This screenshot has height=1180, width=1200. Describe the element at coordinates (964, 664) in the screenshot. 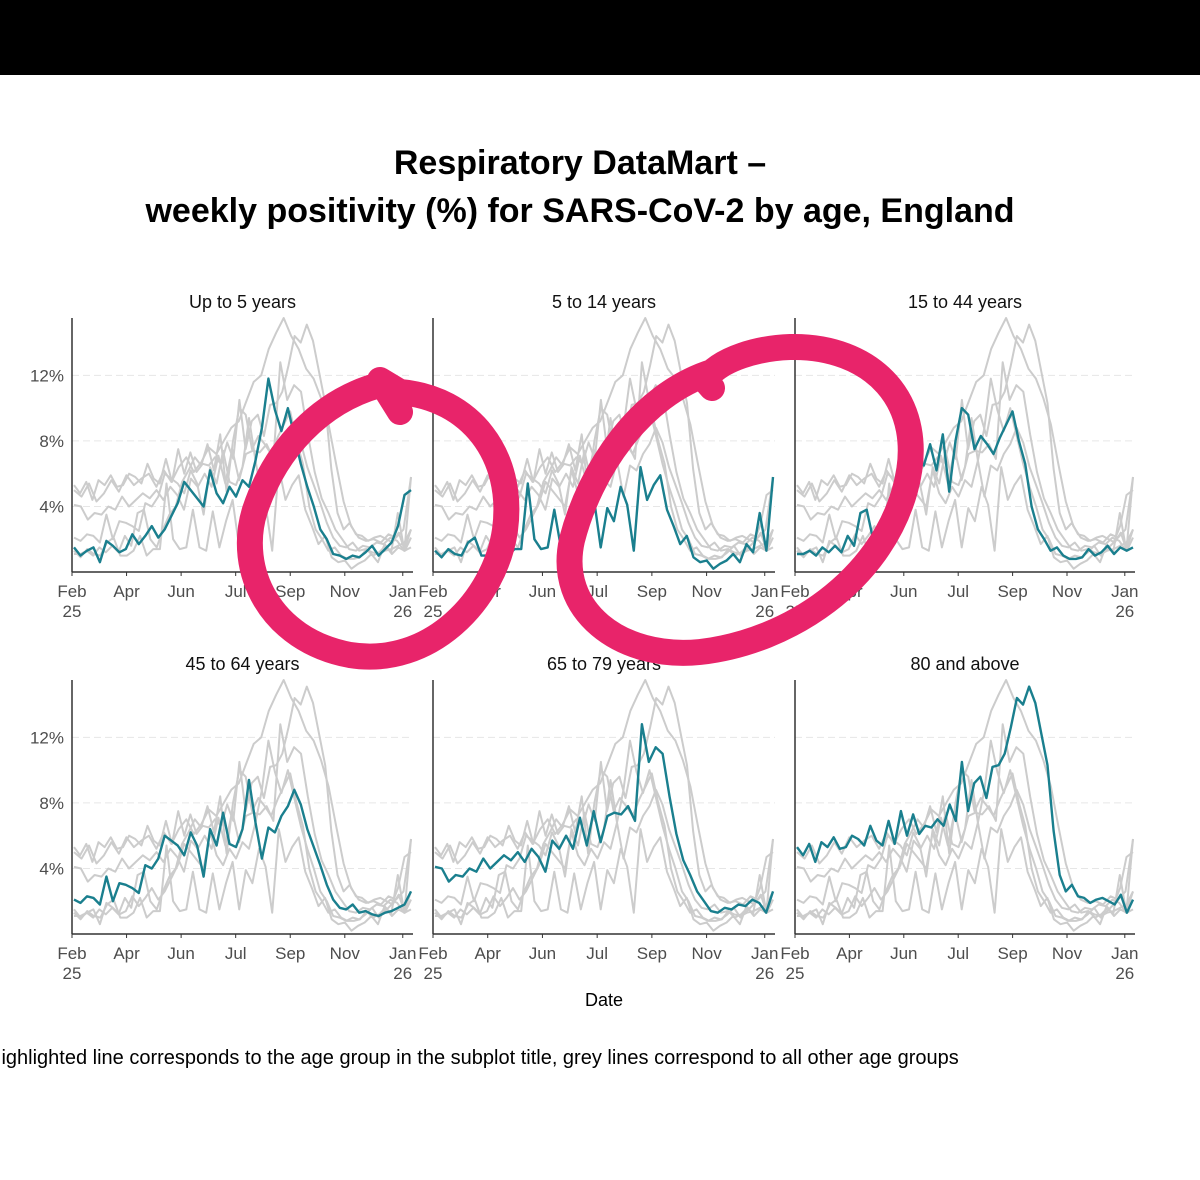

I see `panel-title: 80 and above` at that location.